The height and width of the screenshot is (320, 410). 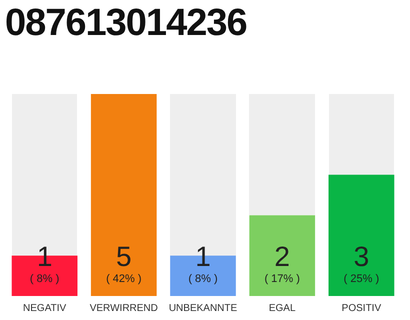 What do you see at coordinates (282, 308) in the screenshot?
I see `x-tick-label: EGAL` at bounding box center [282, 308].